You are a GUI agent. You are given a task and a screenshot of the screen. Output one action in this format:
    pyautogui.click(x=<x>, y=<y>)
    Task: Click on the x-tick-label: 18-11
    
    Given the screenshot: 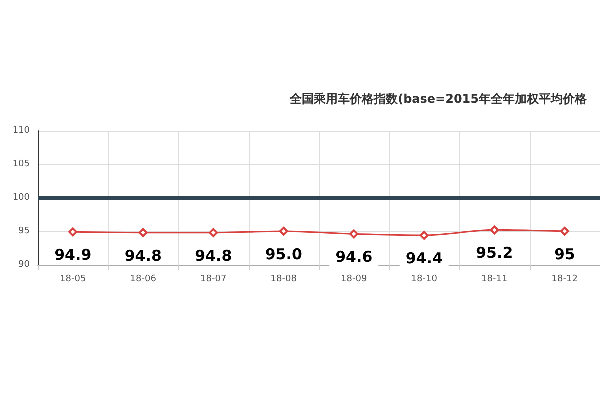 What is the action you would take?
    pyautogui.click(x=495, y=279)
    